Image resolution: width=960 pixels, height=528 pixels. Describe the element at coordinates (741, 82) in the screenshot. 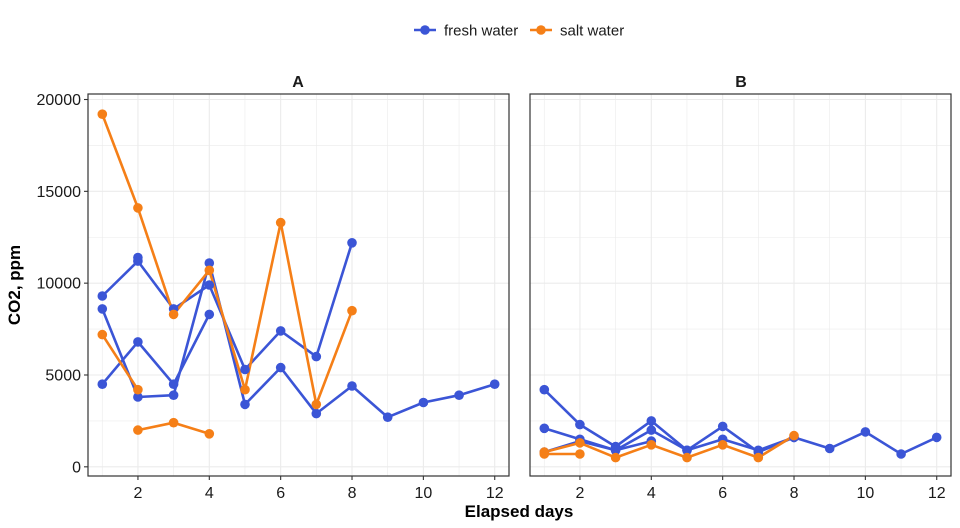

I see `panel-b-label: B` at that location.